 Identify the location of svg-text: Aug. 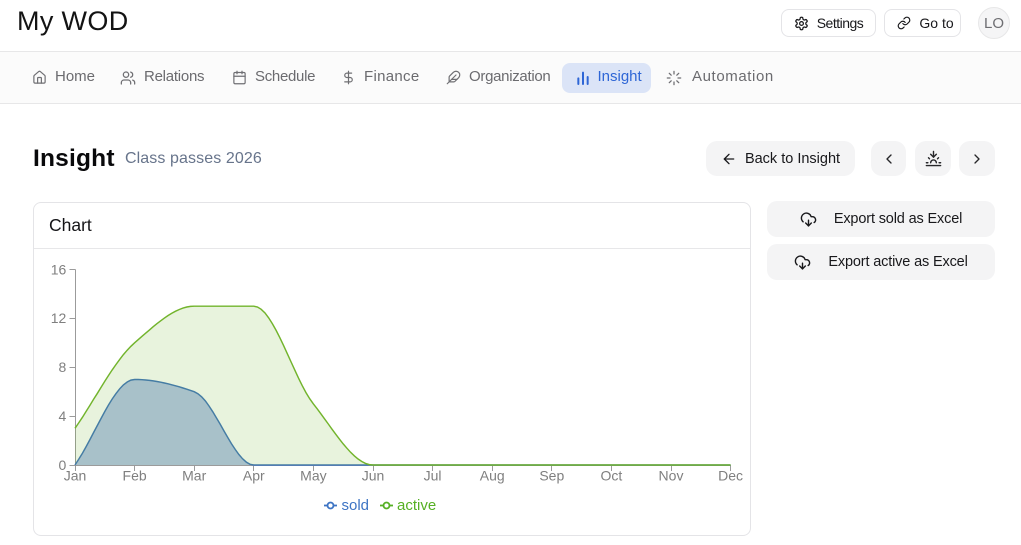
(492, 476).